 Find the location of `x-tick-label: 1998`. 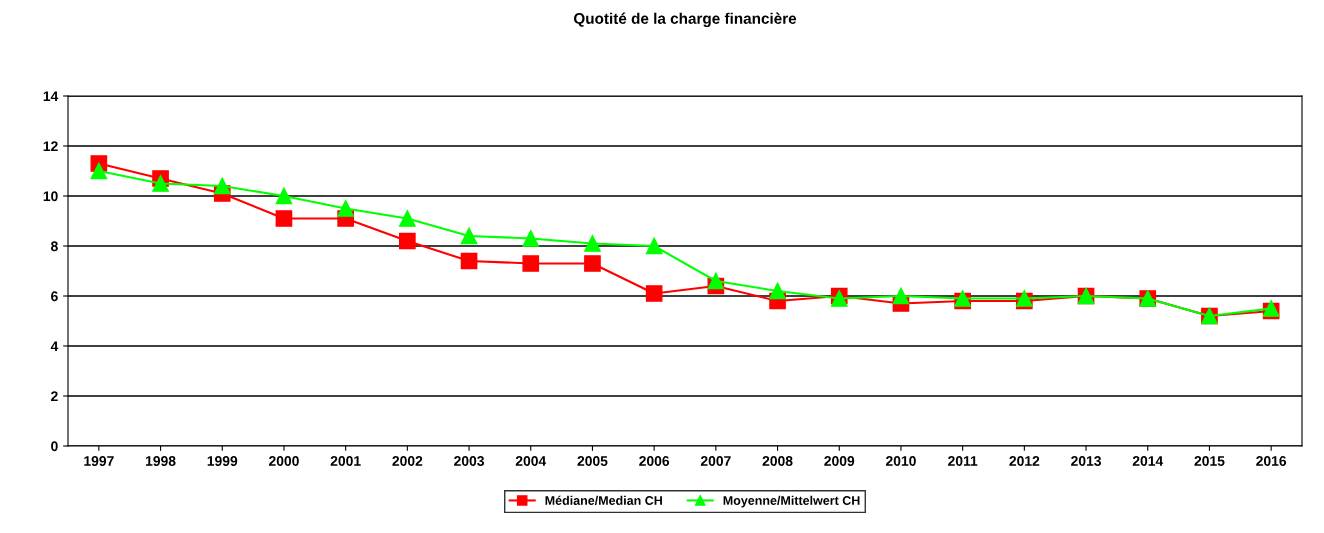

x-tick-label: 1998 is located at coordinates (160, 461).